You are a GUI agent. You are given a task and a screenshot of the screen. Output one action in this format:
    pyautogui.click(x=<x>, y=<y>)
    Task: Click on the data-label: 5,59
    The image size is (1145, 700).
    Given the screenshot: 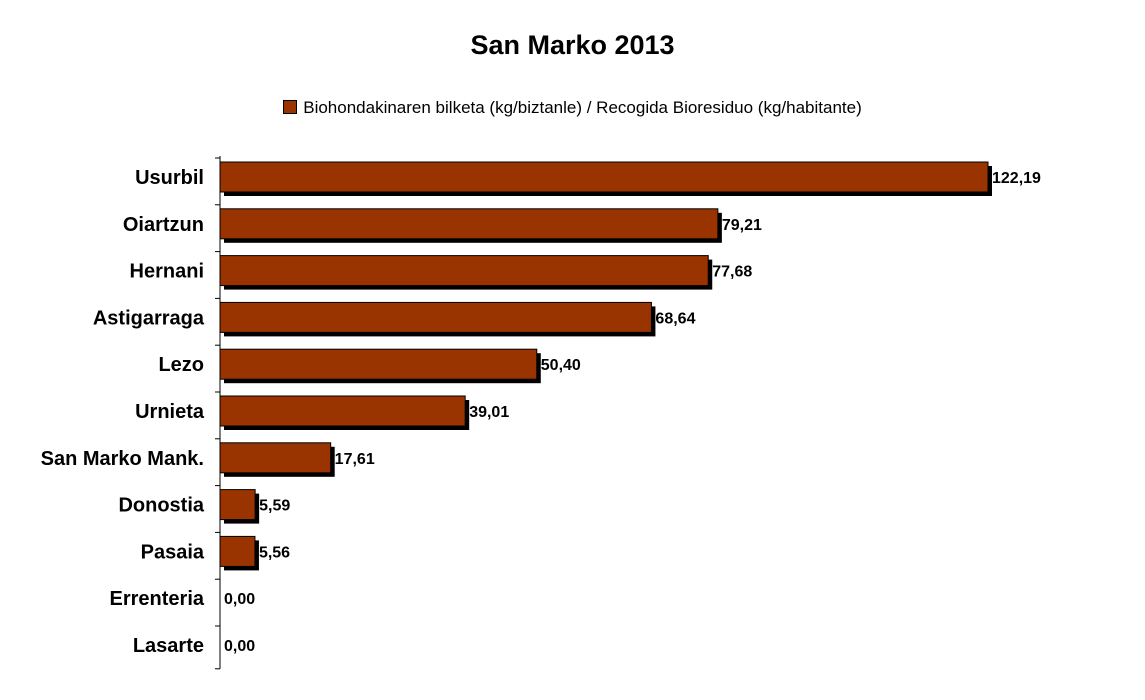 What is the action you would take?
    pyautogui.click(x=274, y=506)
    